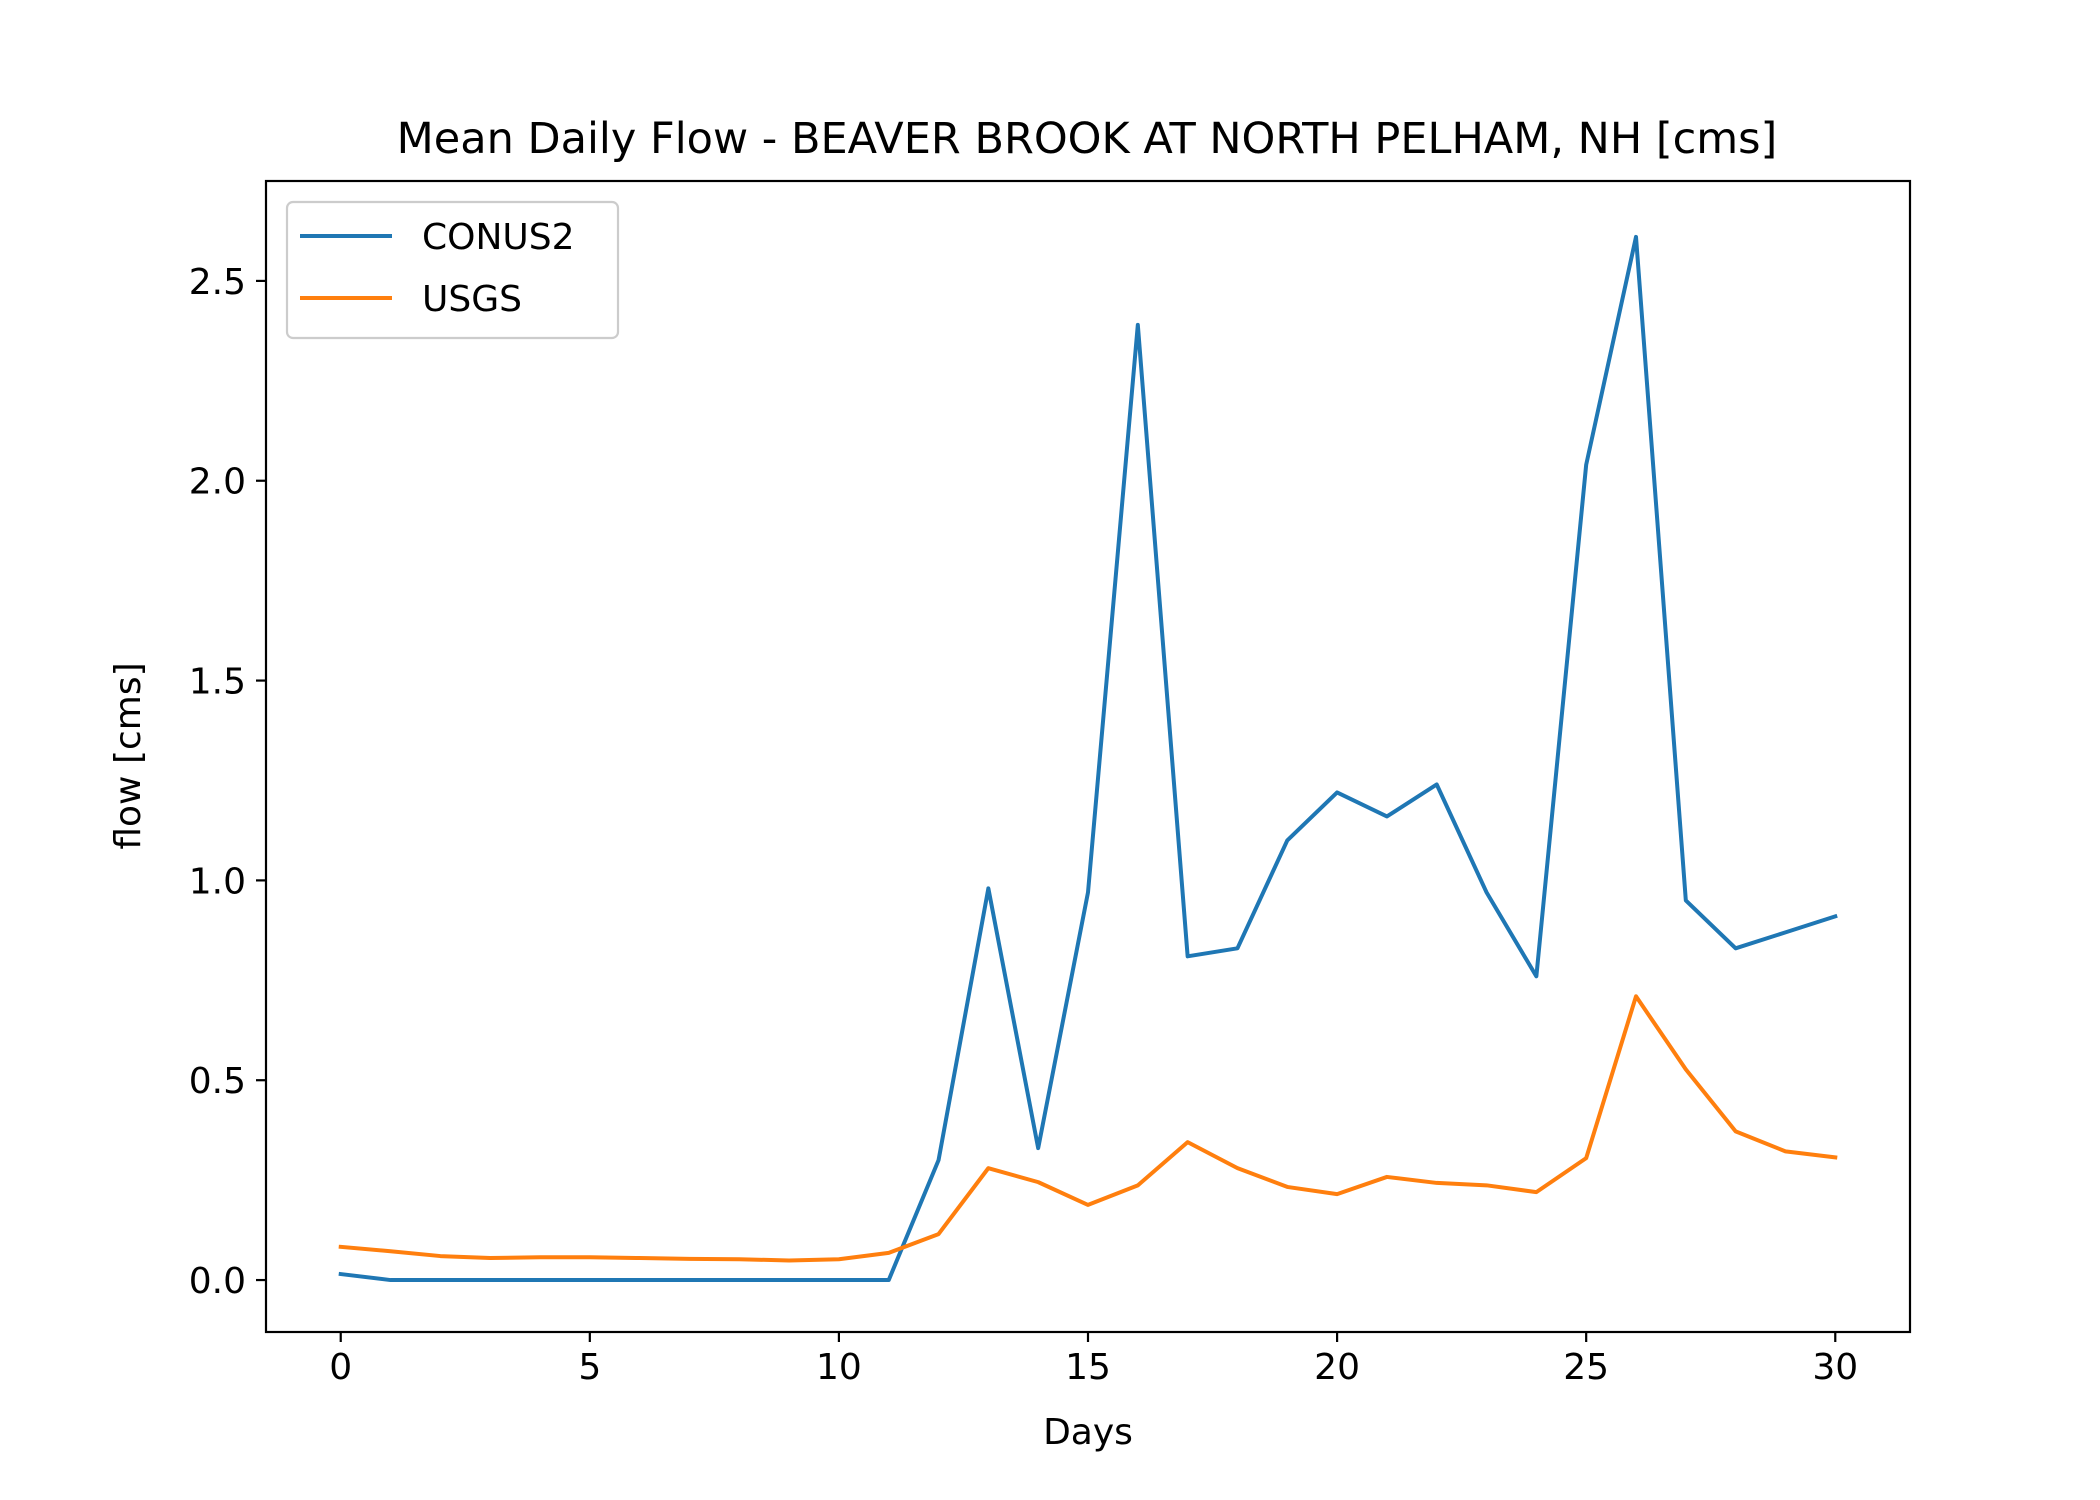 The image size is (2100, 1500). Describe the element at coordinates (217, 1281) in the screenshot. I see `y-tick-label: 0.0` at that location.